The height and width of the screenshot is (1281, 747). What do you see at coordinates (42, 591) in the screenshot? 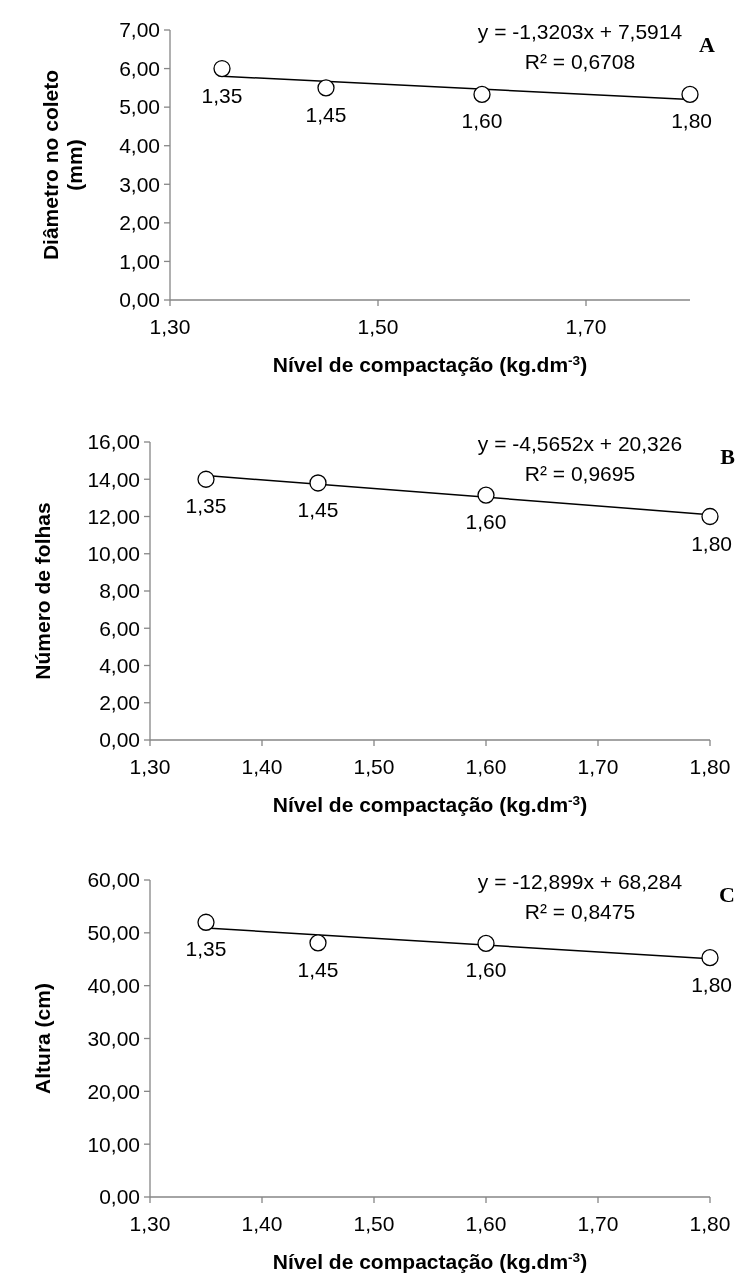
I see `y-axis-title: Número de folhas` at bounding box center [42, 591].